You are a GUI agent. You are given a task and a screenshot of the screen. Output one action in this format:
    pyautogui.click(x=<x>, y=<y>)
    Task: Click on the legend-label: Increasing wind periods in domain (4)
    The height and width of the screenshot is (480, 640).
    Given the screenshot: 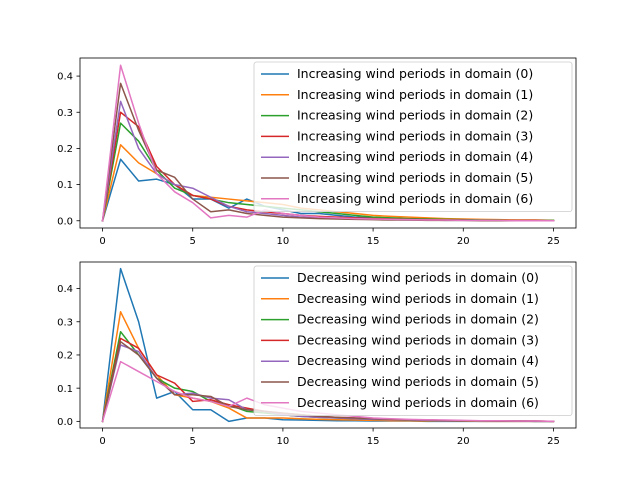 What is the action you would take?
    pyautogui.click(x=415, y=156)
    